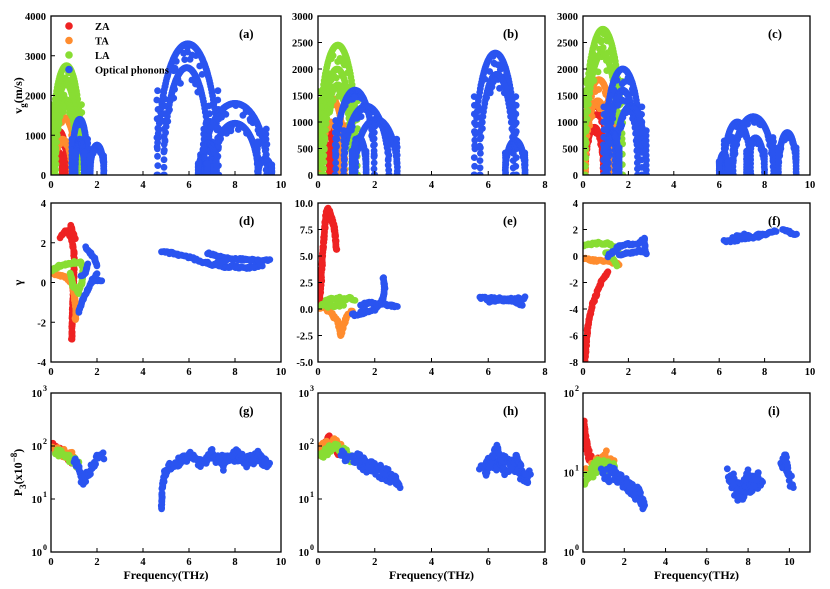  I want to click on data-layer-e, so click(423, 271).